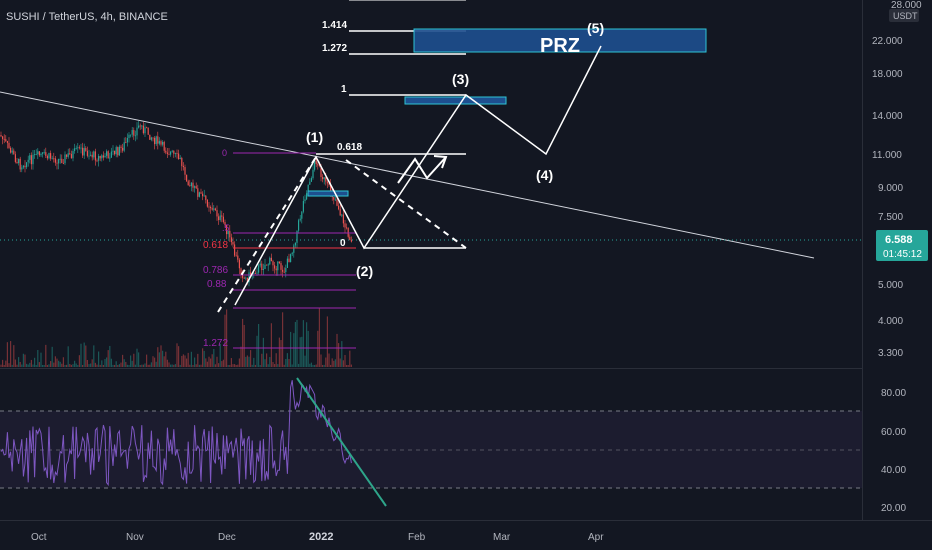 This screenshot has height=550, width=932. I want to click on fib-left-088: 0.88, so click(217, 284).